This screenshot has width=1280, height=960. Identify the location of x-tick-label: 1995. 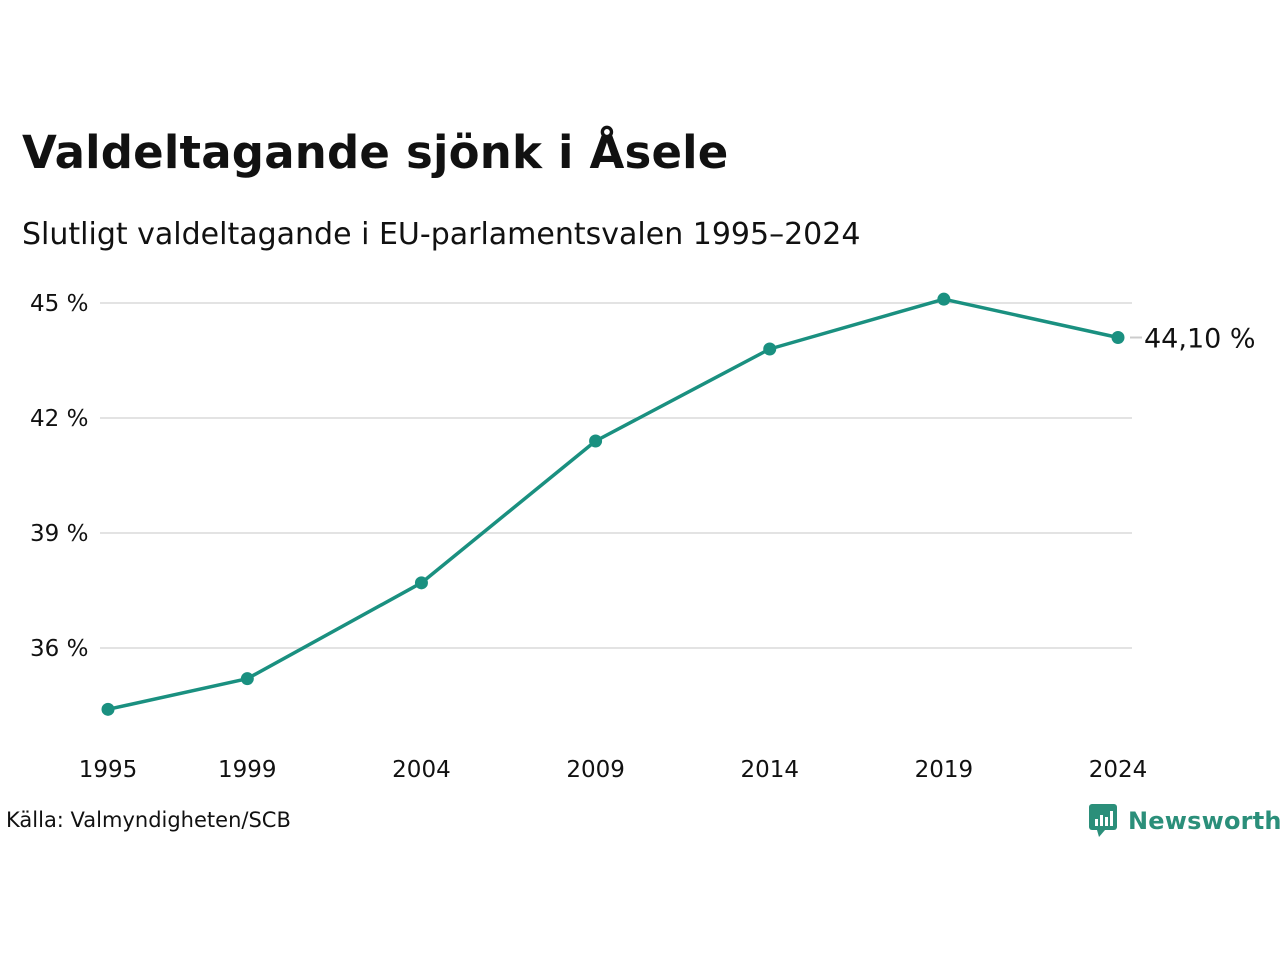
(108, 770).